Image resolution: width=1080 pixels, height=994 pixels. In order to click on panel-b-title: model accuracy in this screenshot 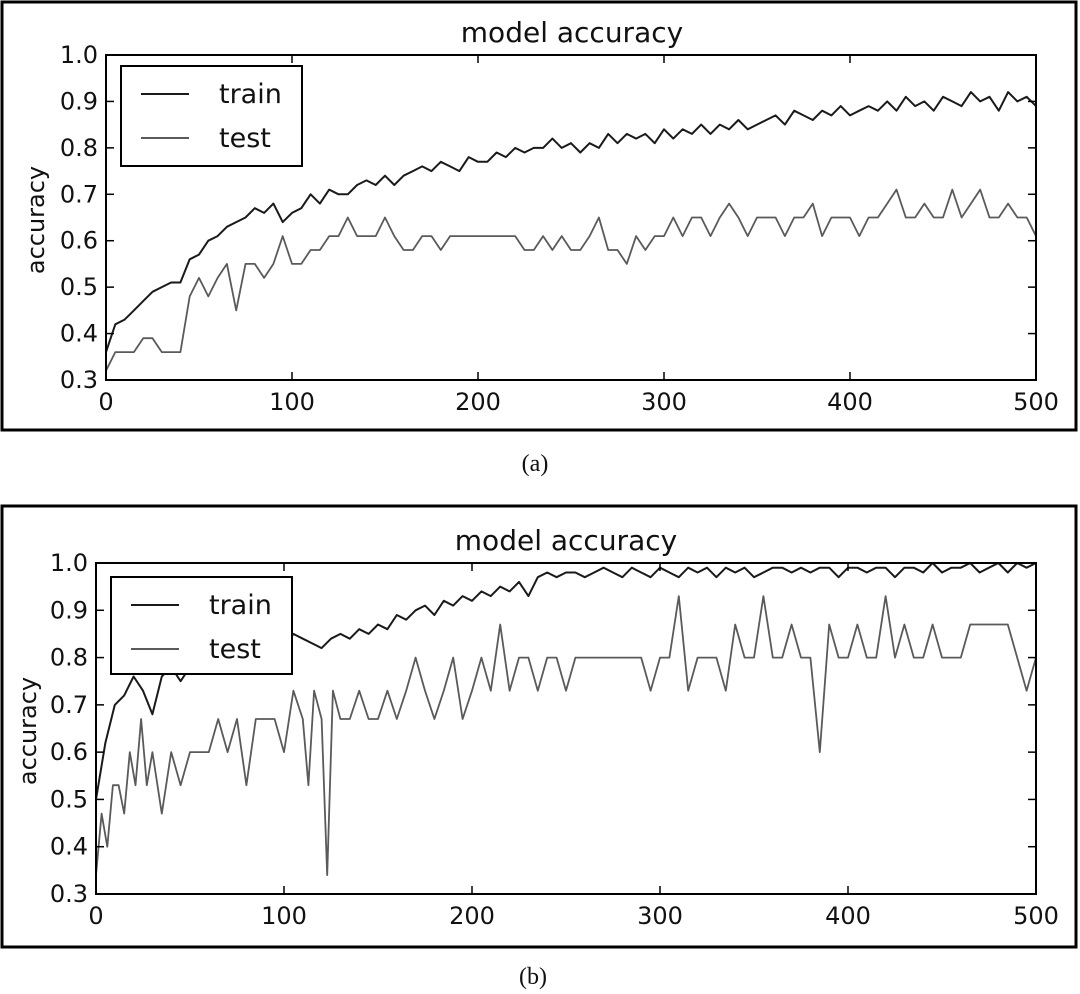, I will do `click(566, 540)`.